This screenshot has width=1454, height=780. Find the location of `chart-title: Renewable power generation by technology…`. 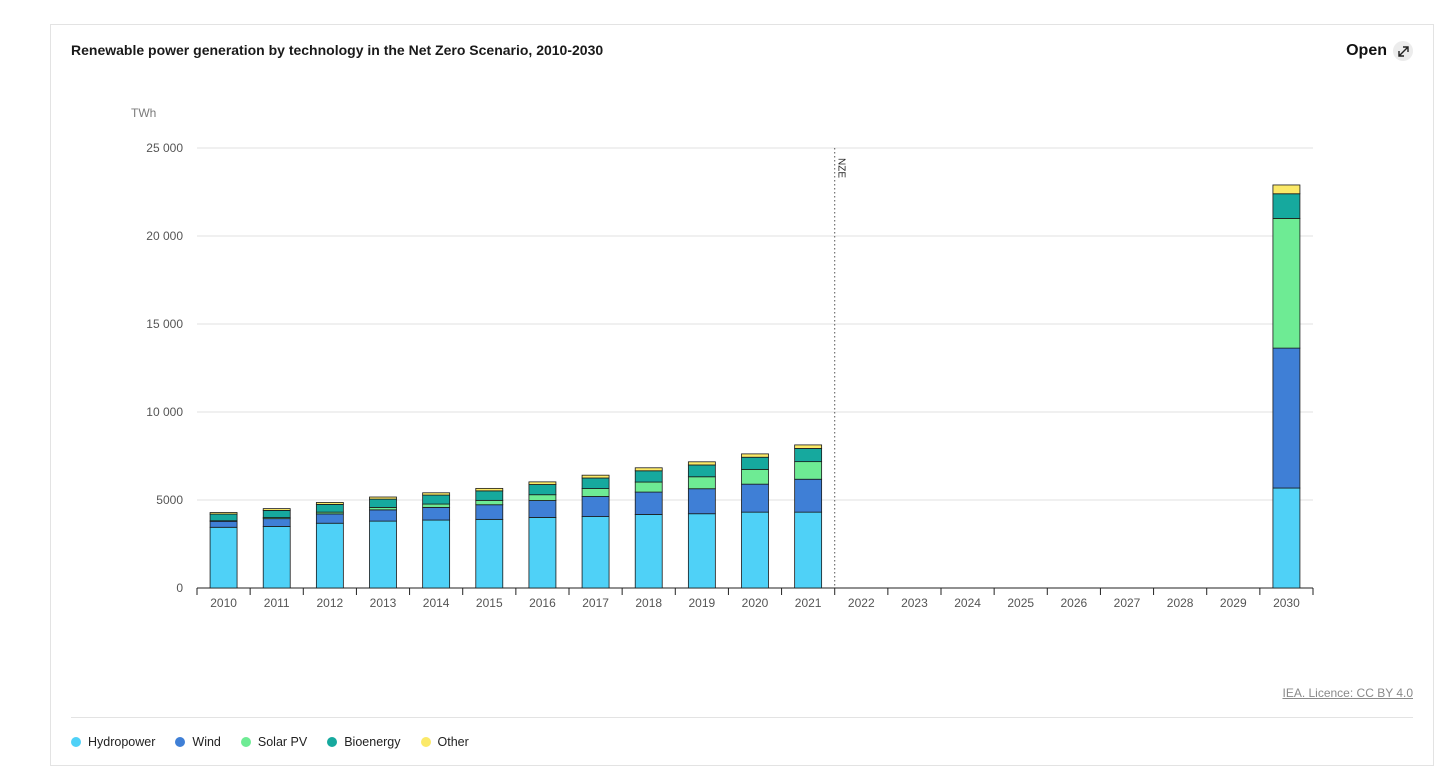

chart-title: Renewable power generation by technology… is located at coordinates (337, 50).